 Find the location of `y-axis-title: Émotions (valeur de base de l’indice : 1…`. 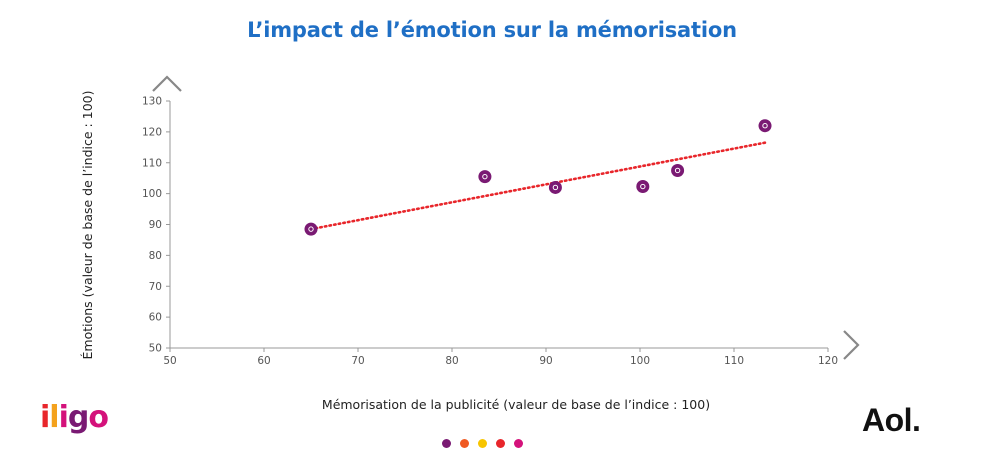

y-axis-title: Émotions (valeur de base de l’indice : 1… is located at coordinates (87, 225).